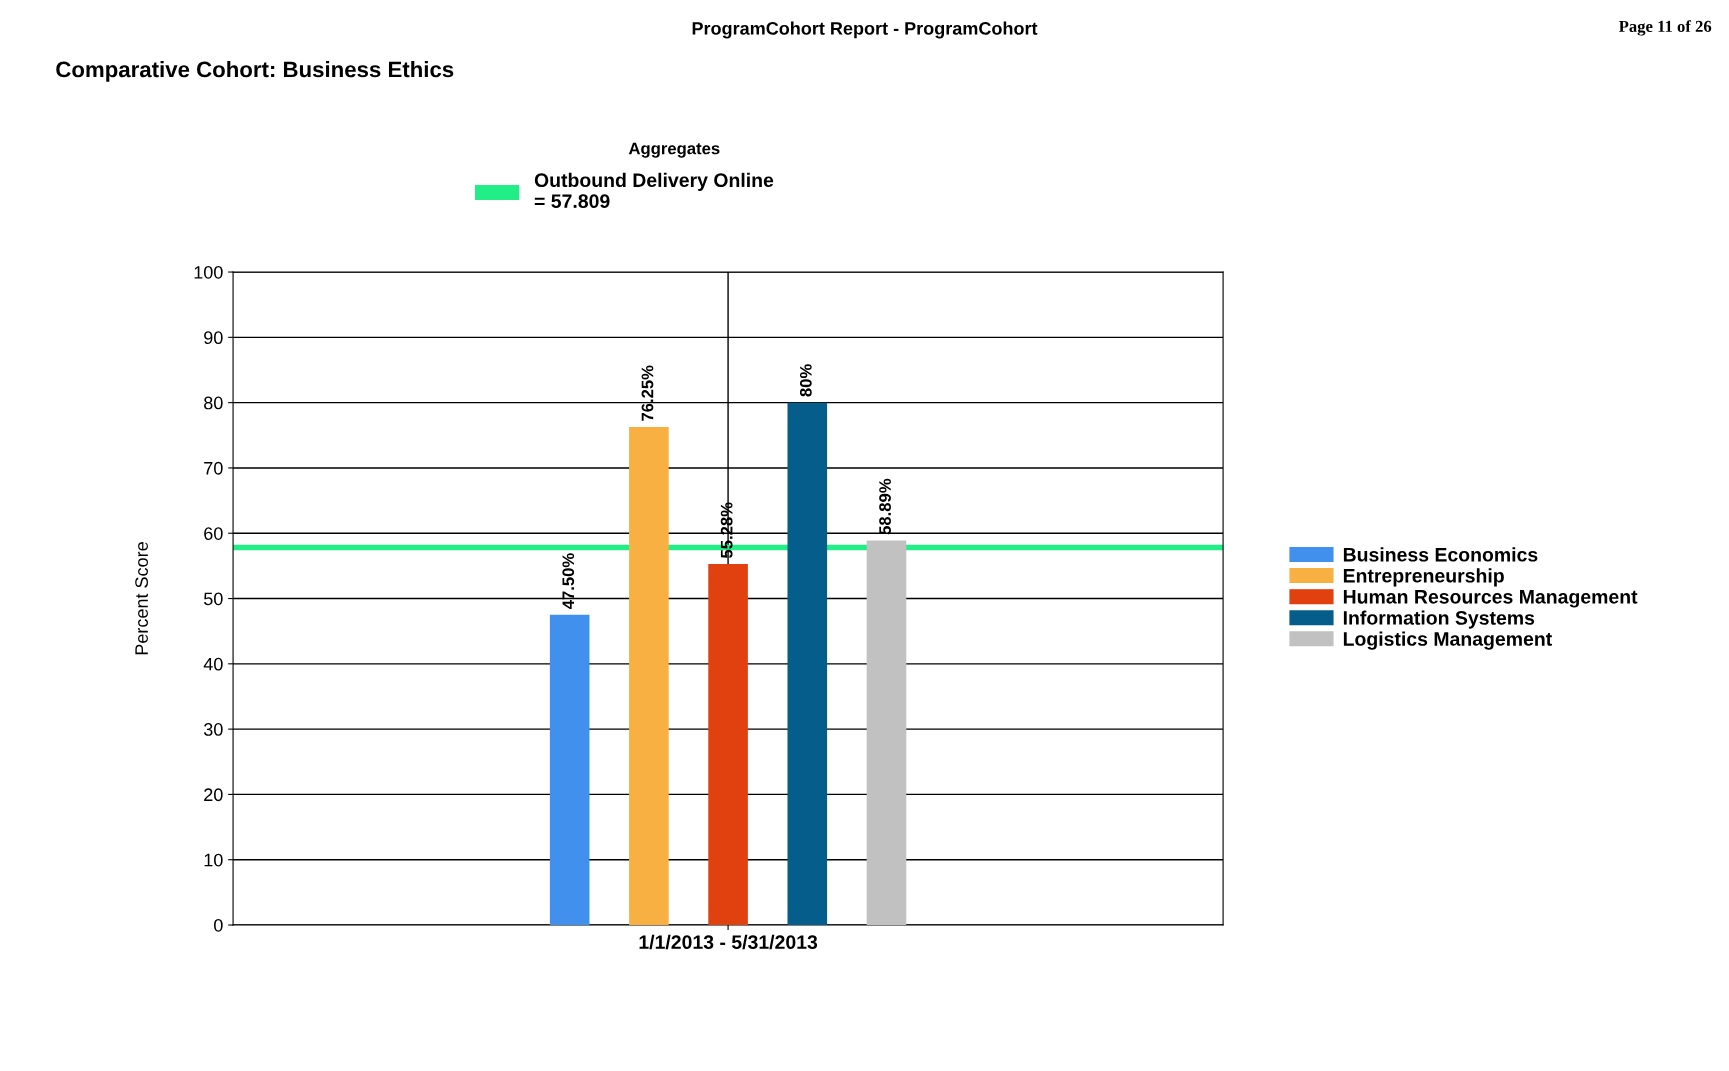 The width and height of the screenshot is (1729, 1071). Describe the element at coordinates (213, 795) in the screenshot. I see `y-tick-label: 20` at that location.